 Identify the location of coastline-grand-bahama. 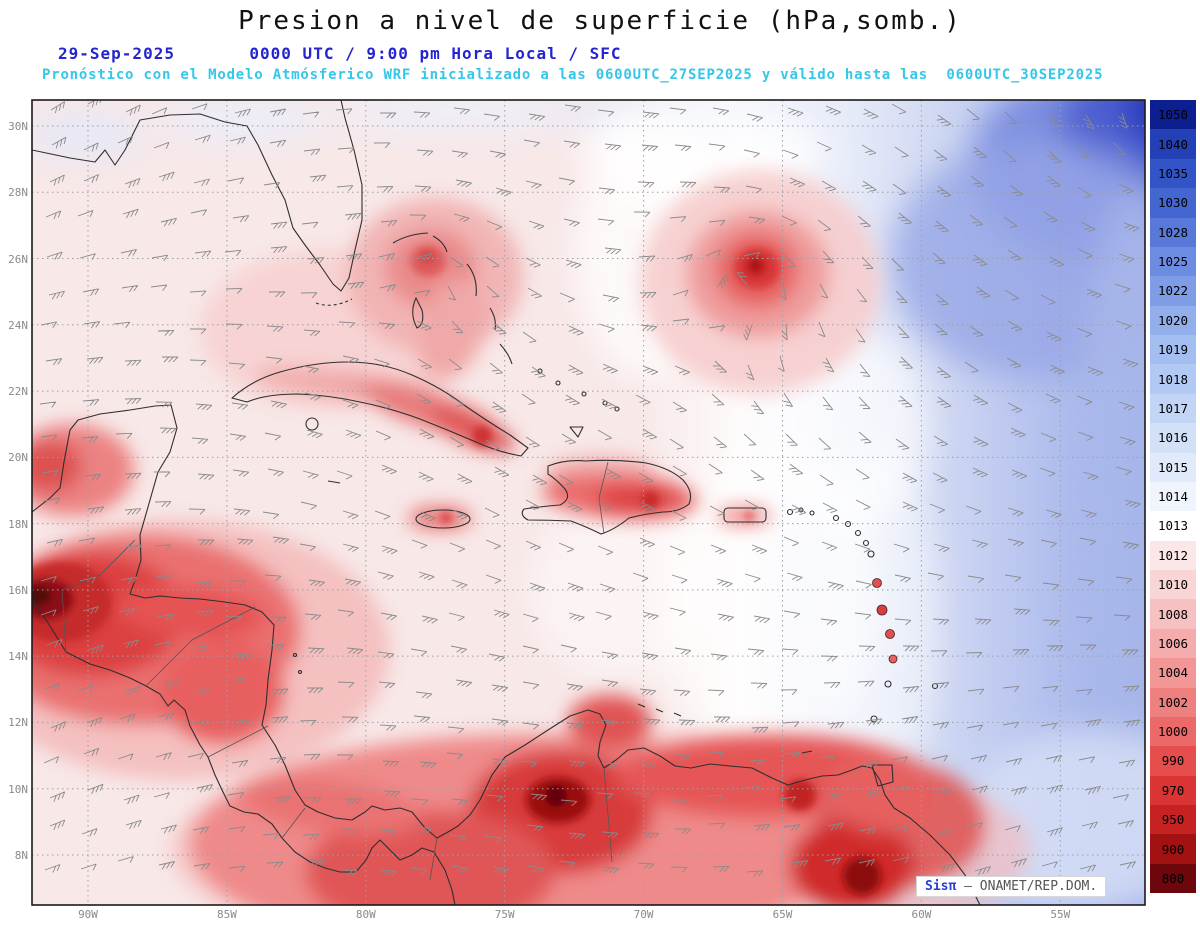
(410, 238).